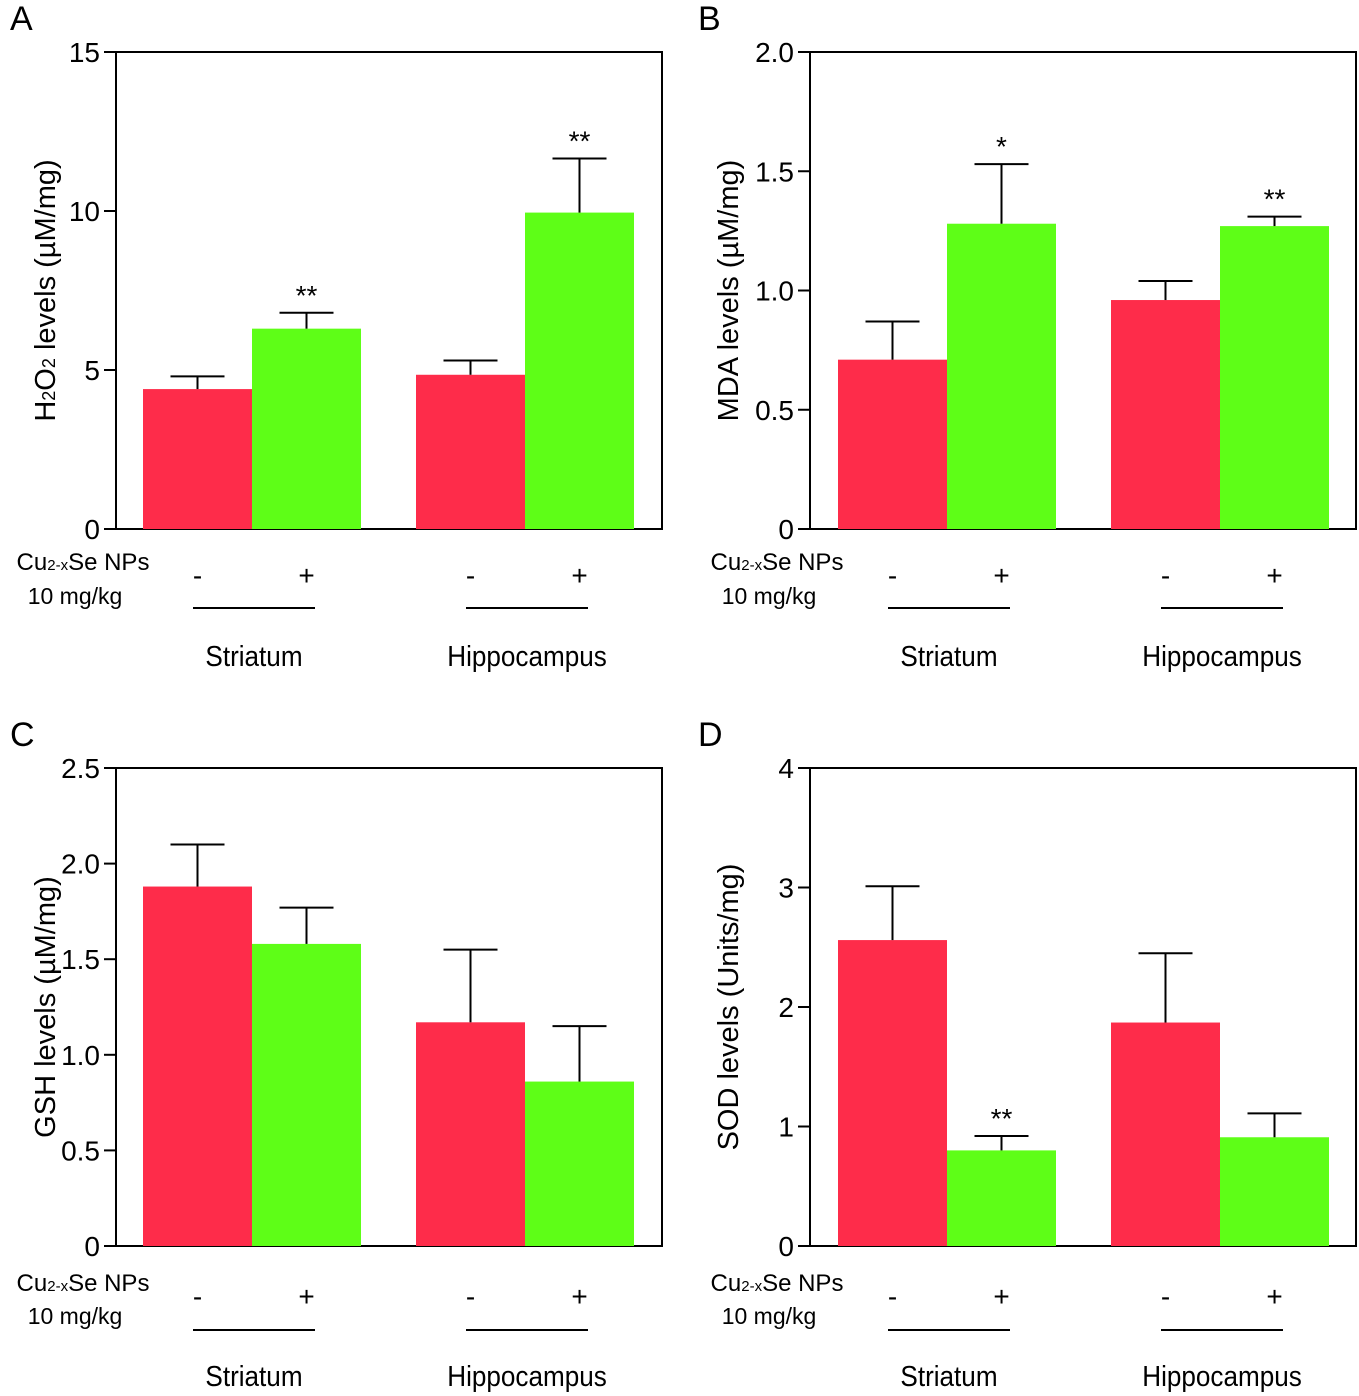 The width and height of the screenshot is (1359, 1396). Describe the element at coordinates (80, 768) in the screenshot. I see `y-tick-label: 2.5` at that location.